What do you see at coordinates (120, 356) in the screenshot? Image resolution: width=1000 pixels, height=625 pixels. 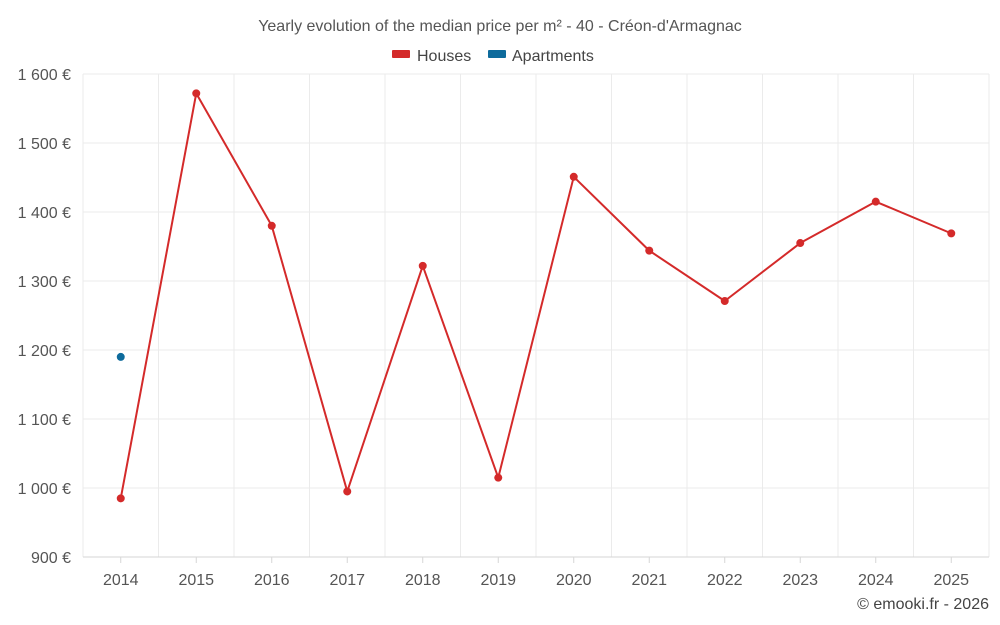 I see `data-point-apartments` at bounding box center [120, 356].